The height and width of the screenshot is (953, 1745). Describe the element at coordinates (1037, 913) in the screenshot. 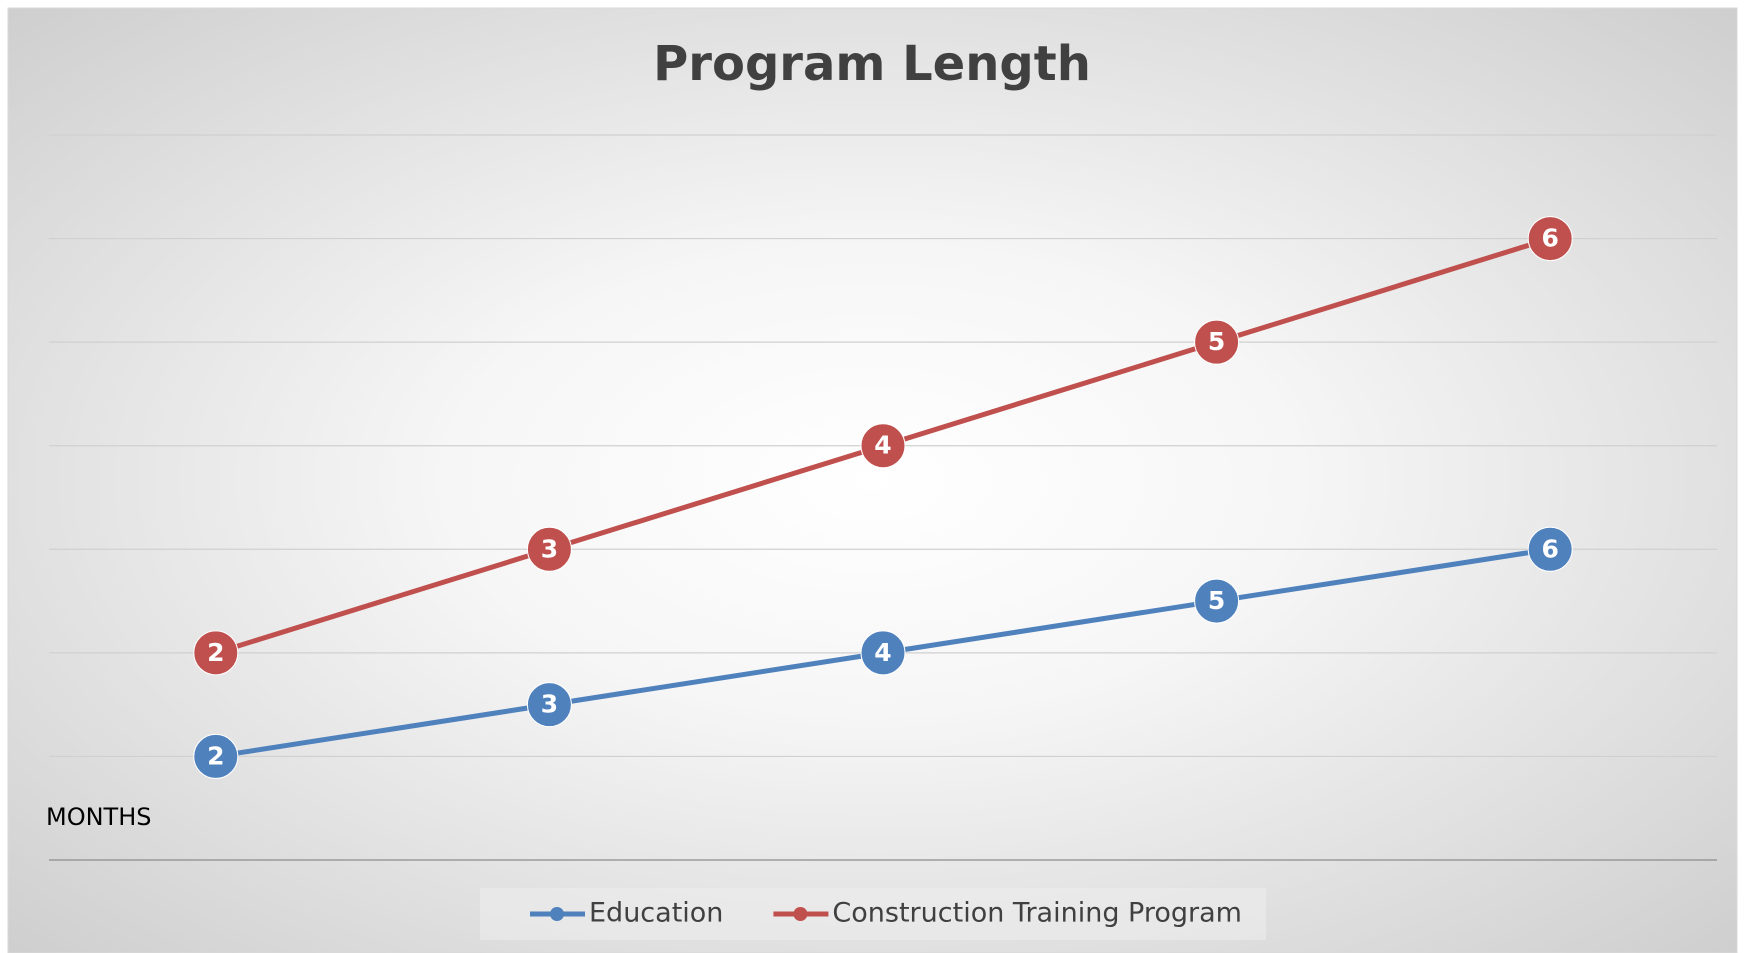

I see `legend-label: Construction Training Program` at that location.